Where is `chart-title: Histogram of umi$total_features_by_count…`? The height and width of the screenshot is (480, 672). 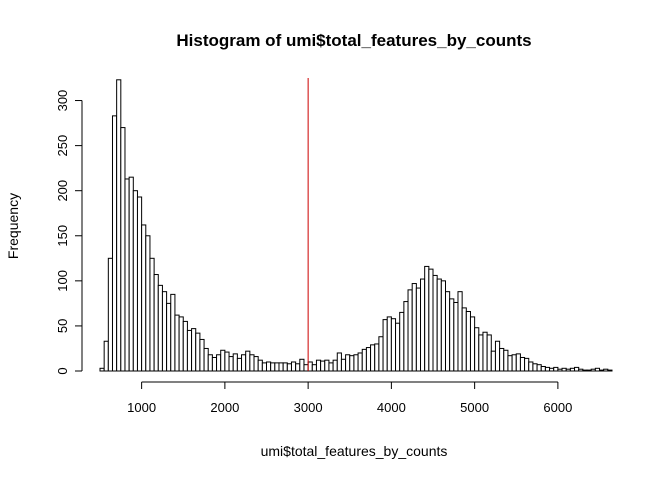 chart-title: Histogram of umi$total_features_by_count… is located at coordinates (353, 40).